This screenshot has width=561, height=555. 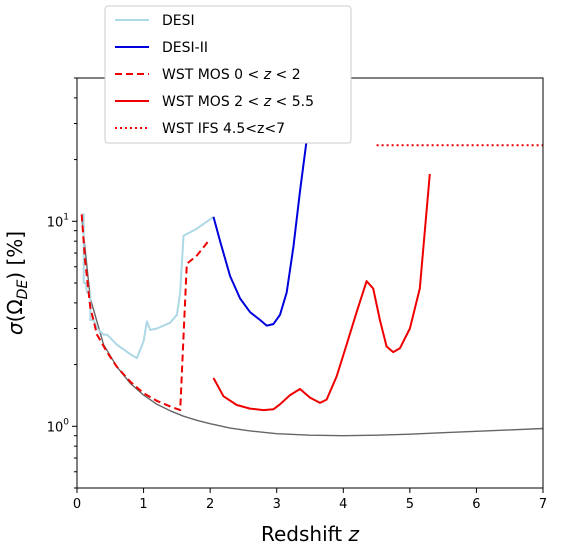 I want to click on x-tick-label: 7, so click(x=543, y=504).